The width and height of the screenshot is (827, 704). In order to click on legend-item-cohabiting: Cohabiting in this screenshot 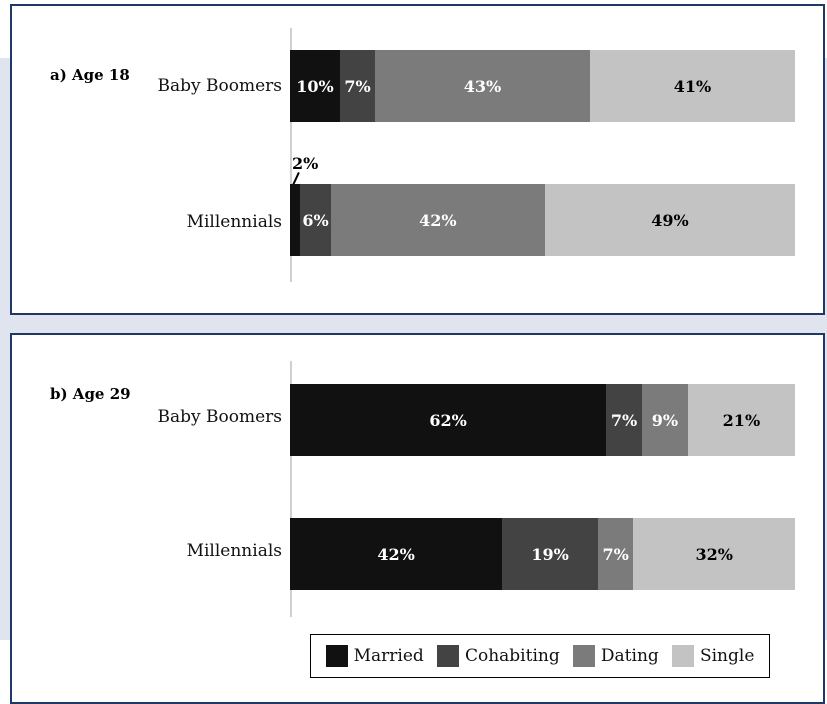, I will do `click(498, 656)`.